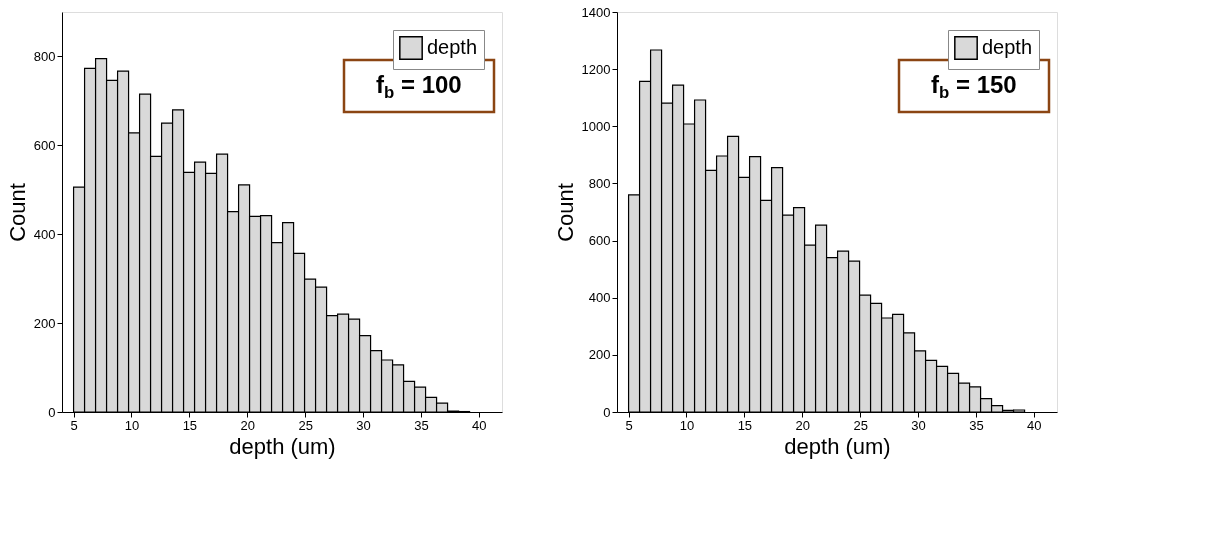  Describe the element at coordinates (596, 12) in the screenshot. I see `y-tick-label: 1400` at that location.